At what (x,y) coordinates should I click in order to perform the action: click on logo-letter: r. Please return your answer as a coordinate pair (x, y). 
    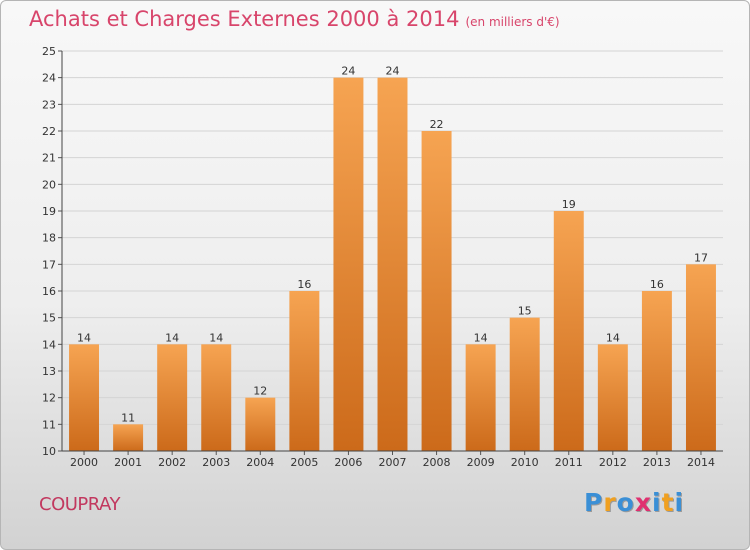
    Looking at the image, I should click on (610, 502).